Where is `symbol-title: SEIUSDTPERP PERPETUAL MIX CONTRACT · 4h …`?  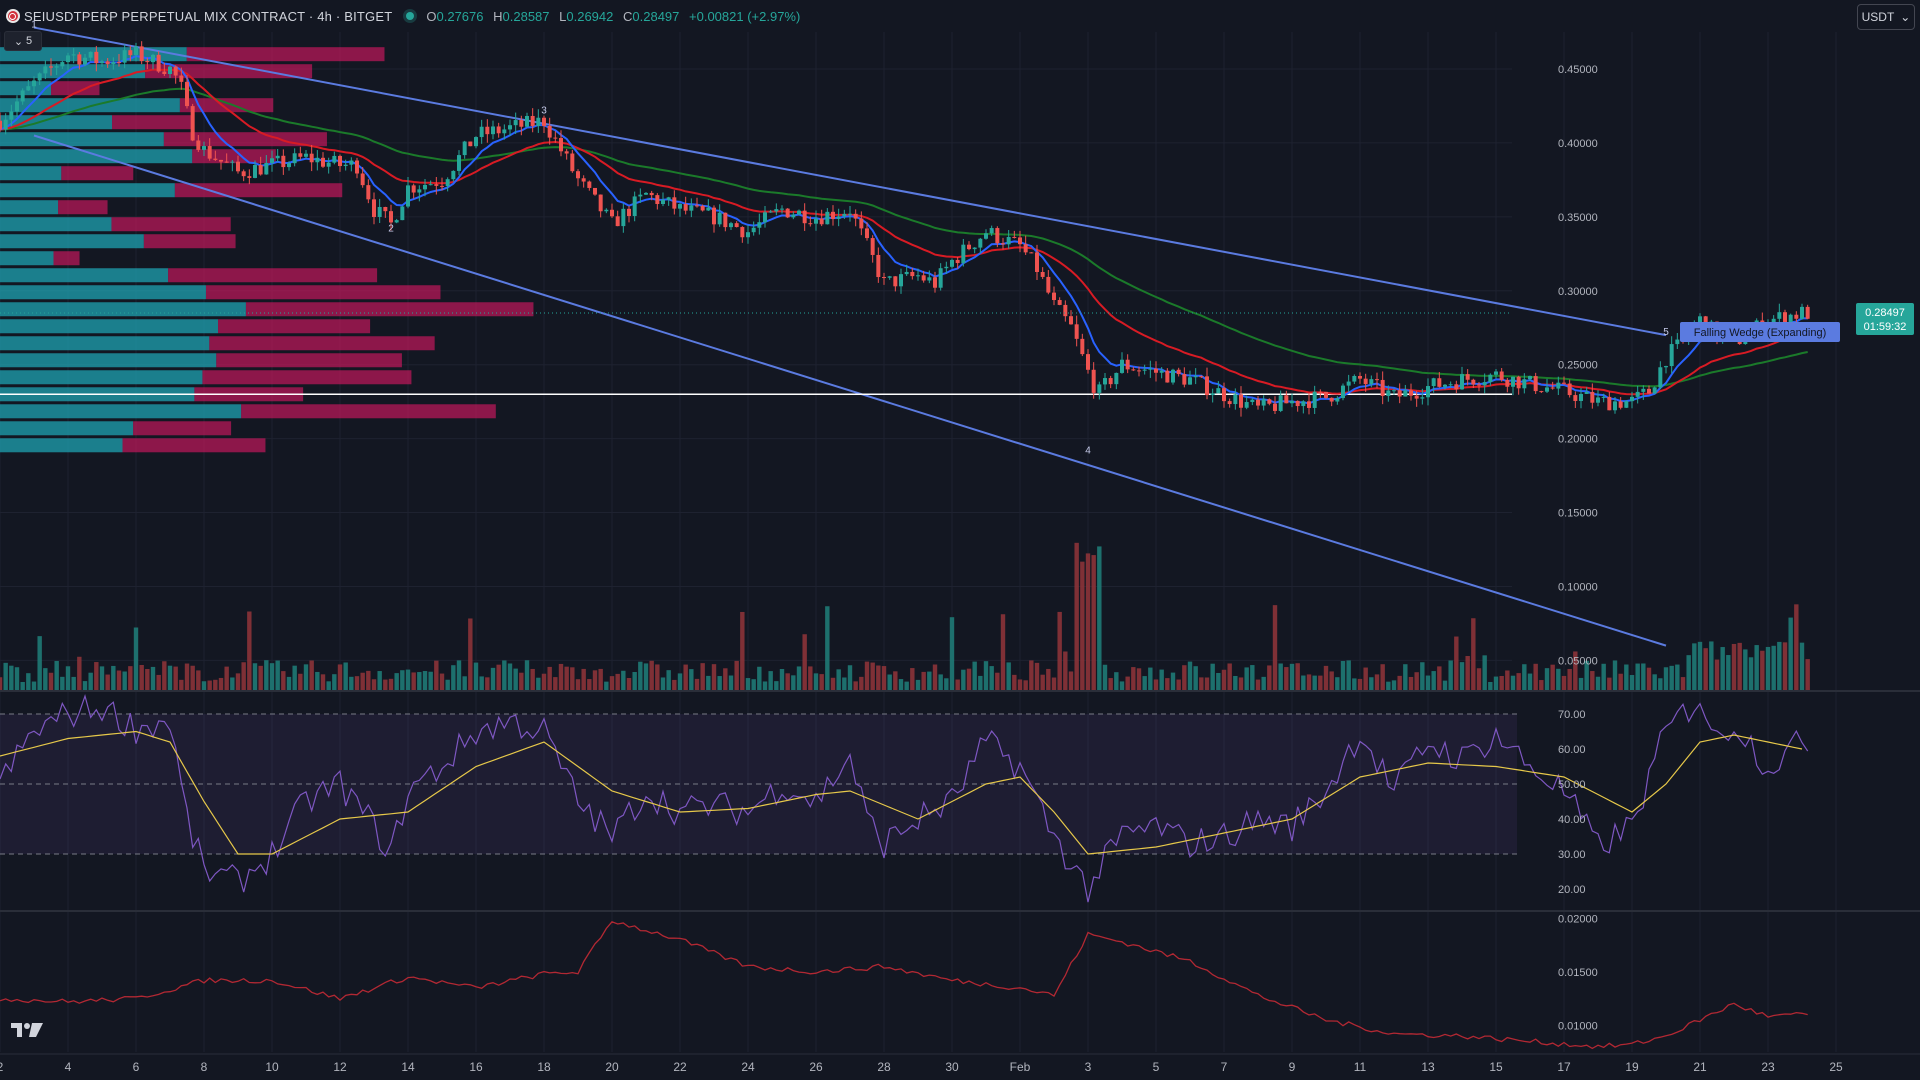
symbol-title: SEIUSDTPERP PERPETUAL MIX CONTRACT · 4h … is located at coordinates (208, 16).